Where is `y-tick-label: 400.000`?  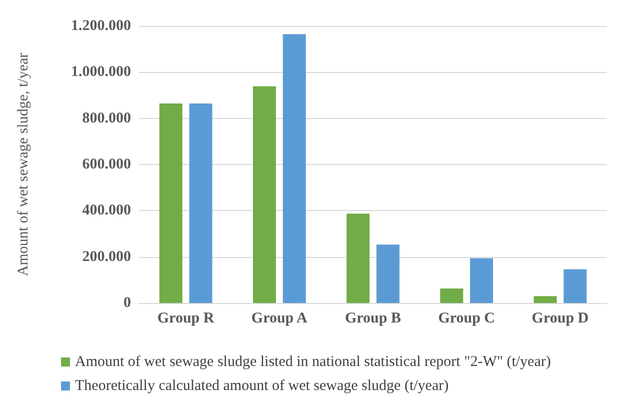
y-tick-label: 400.000 is located at coordinates (106, 210).